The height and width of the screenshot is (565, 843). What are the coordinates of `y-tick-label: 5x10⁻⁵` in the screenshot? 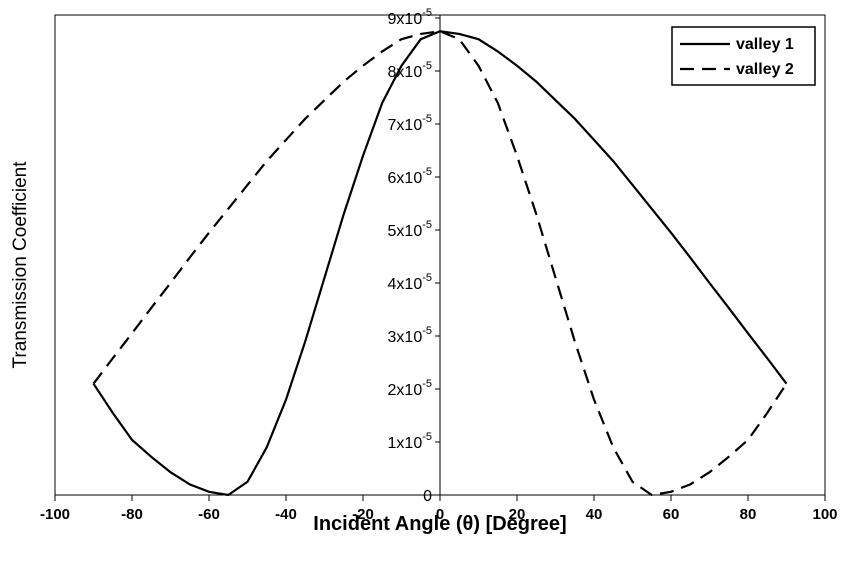 It's located at (410, 229).